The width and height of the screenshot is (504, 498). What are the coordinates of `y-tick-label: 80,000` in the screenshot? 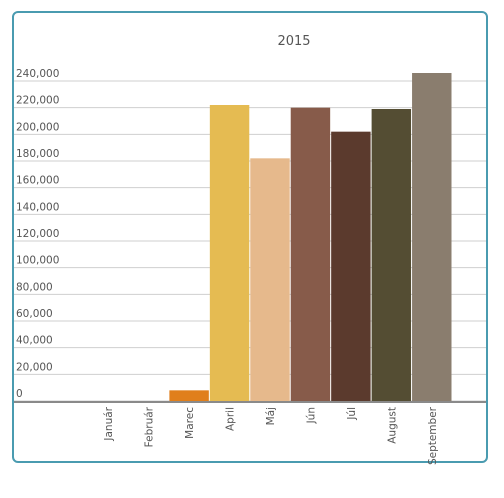 It's located at (34, 287).